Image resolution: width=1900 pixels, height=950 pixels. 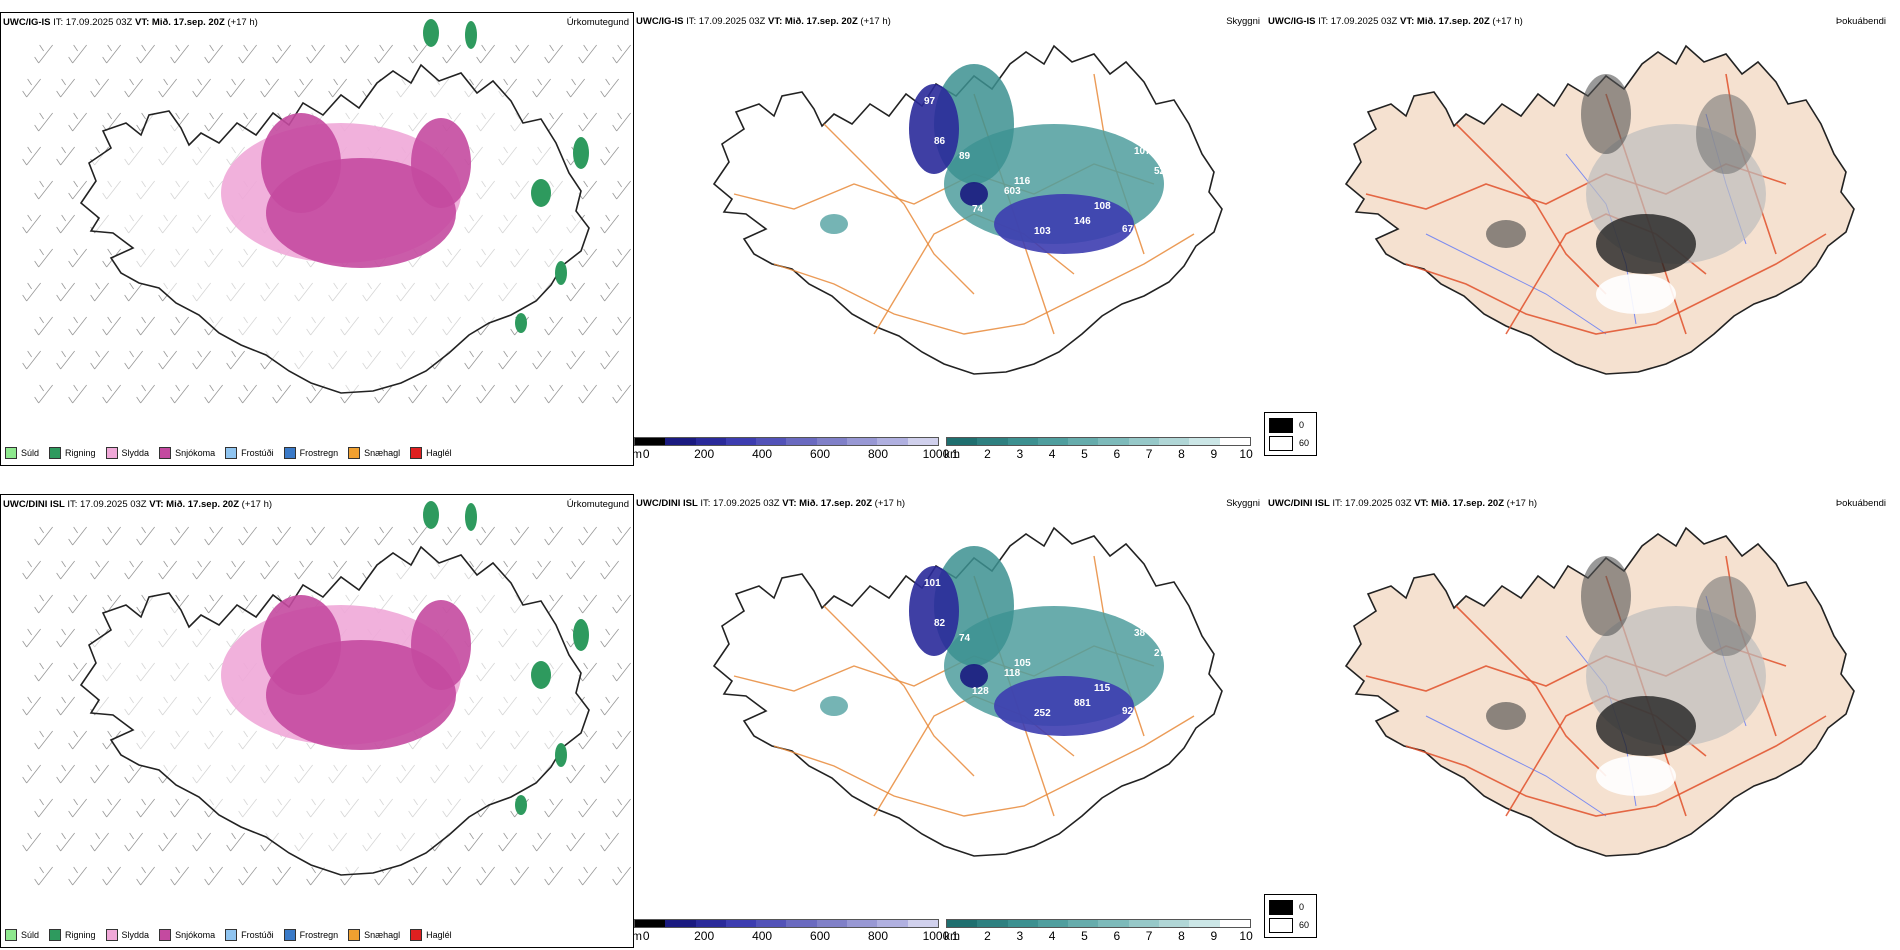 I want to click on legend-label: Haglél, so click(x=439, y=935).